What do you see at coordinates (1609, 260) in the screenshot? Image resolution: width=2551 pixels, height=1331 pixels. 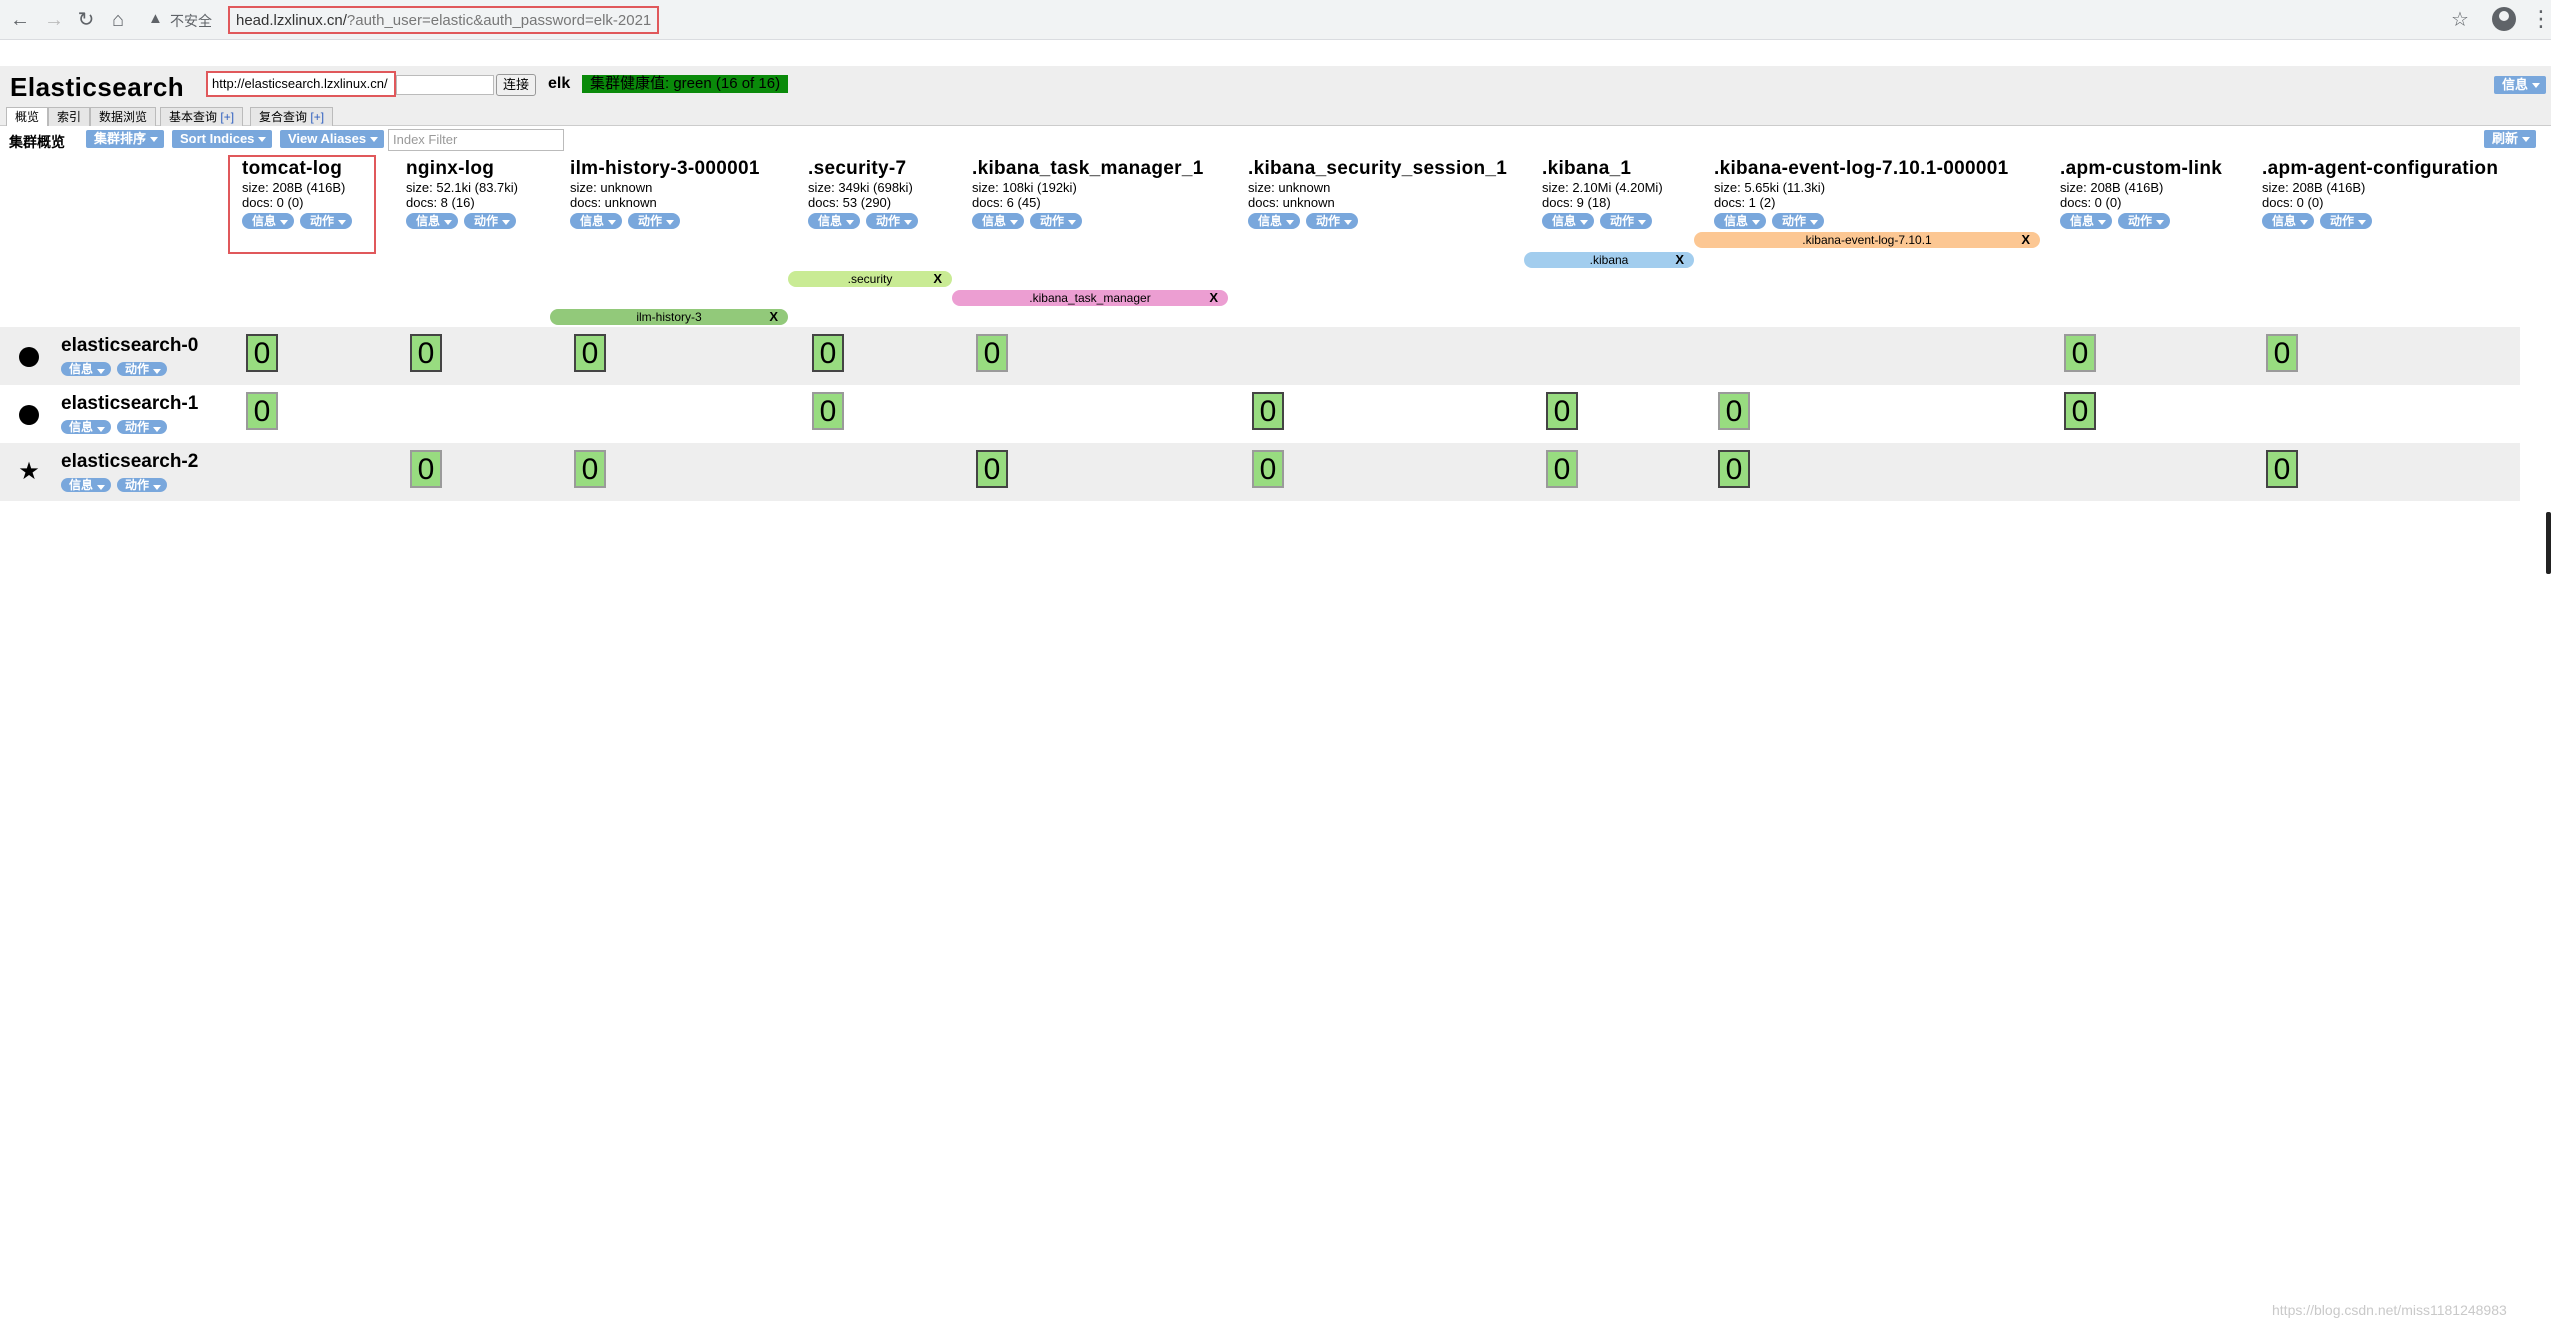 I see `alias-kibana: .kibana X` at bounding box center [1609, 260].